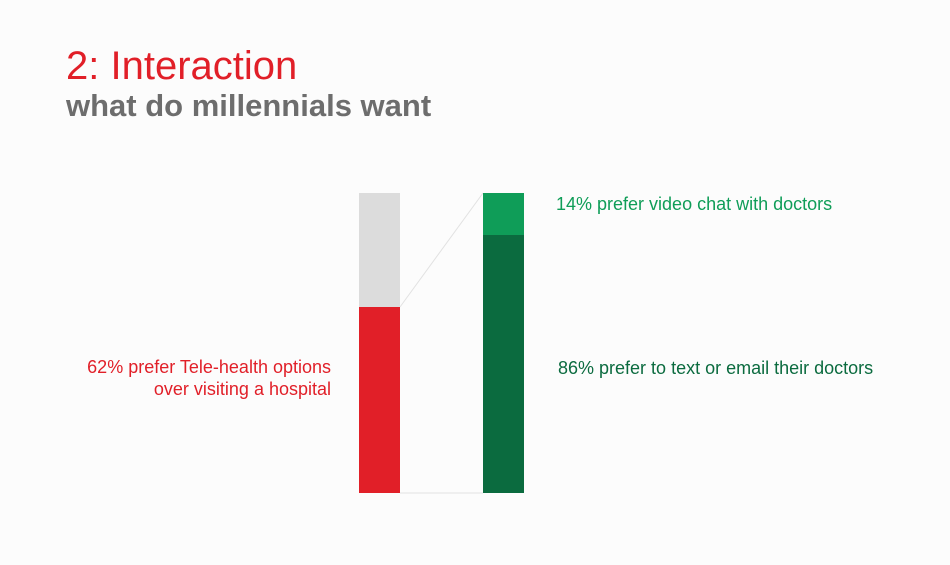 The width and height of the screenshot is (950, 565). What do you see at coordinates (242, 389) in the screenshot?
I see `tele-health-label-line2: over visiting a hospital` at bounding box center [242, 389].